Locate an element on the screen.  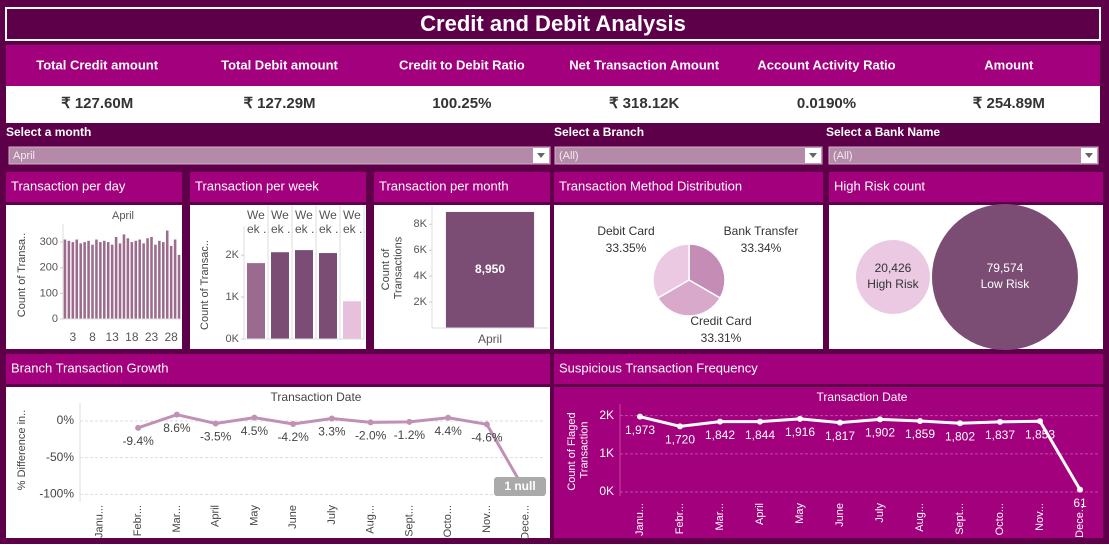
filter-value: (All) is located at coordinates (569, 156).